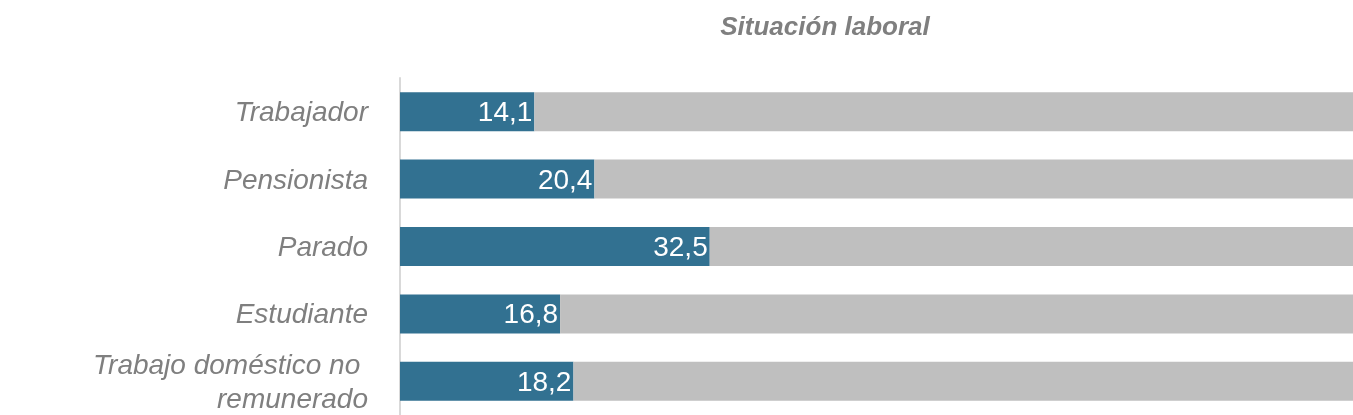  I want to click on y-tick-label: Trabajador, so click(302, 112).